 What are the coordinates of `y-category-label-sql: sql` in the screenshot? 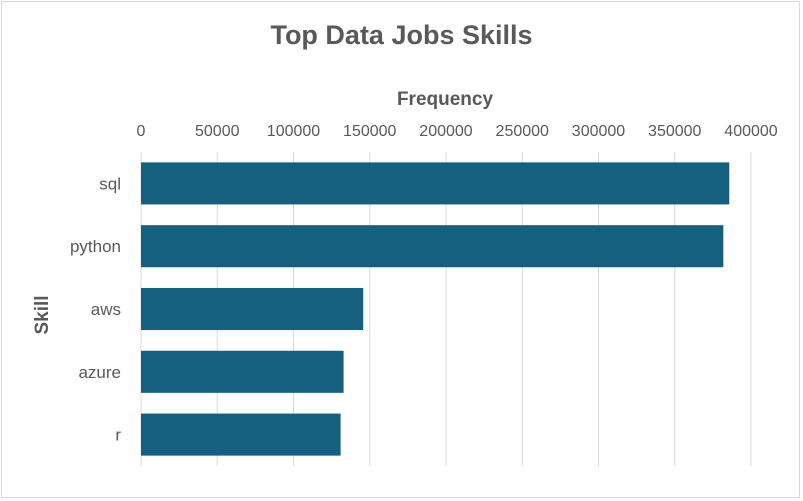 It's located at (110, 183).